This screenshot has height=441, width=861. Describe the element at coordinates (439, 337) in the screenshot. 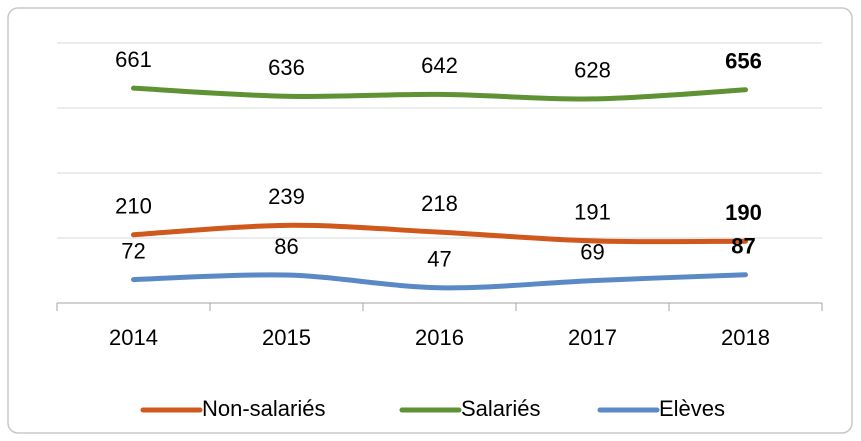

I see `x-tick-label: 2016` at that location.